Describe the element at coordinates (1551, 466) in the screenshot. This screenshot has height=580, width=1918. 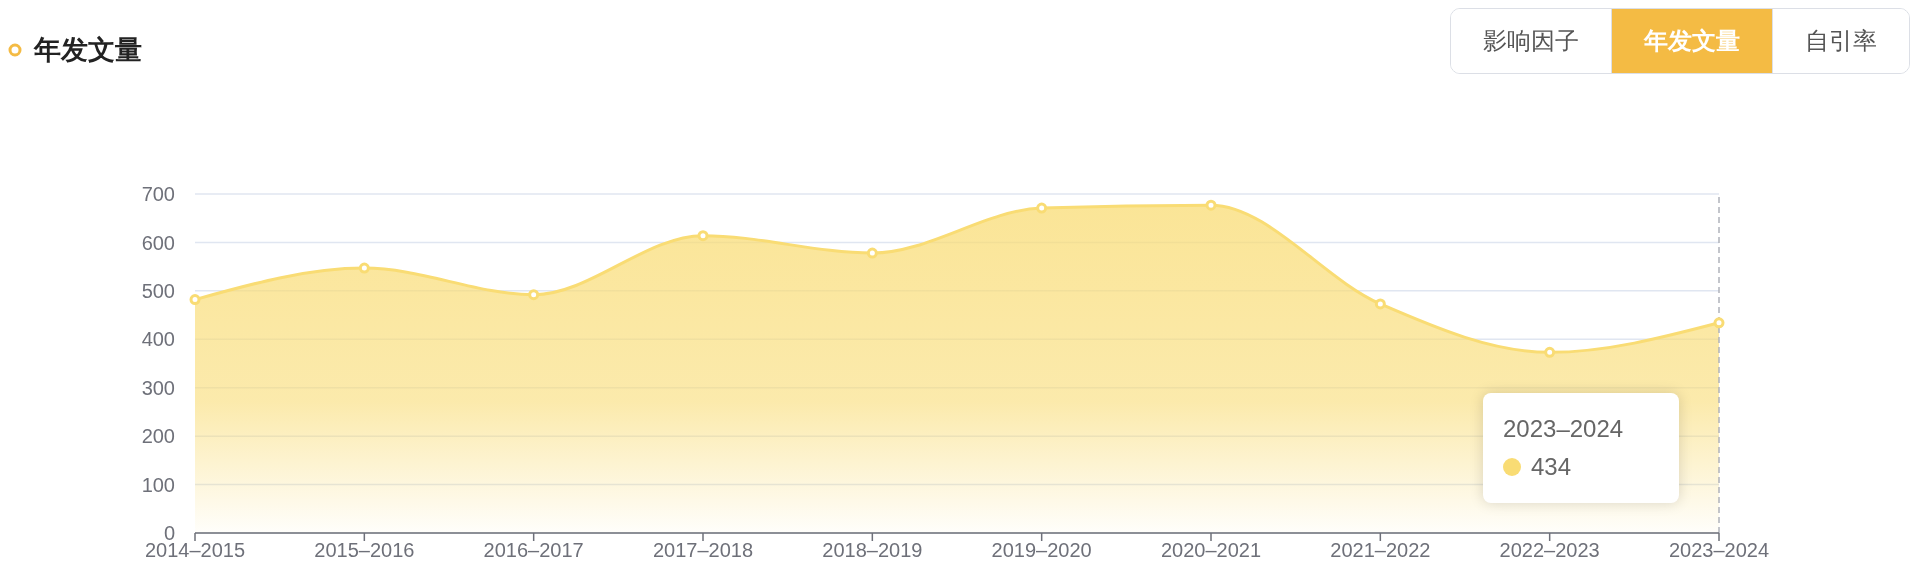
I see `annotation: 434` at that location.